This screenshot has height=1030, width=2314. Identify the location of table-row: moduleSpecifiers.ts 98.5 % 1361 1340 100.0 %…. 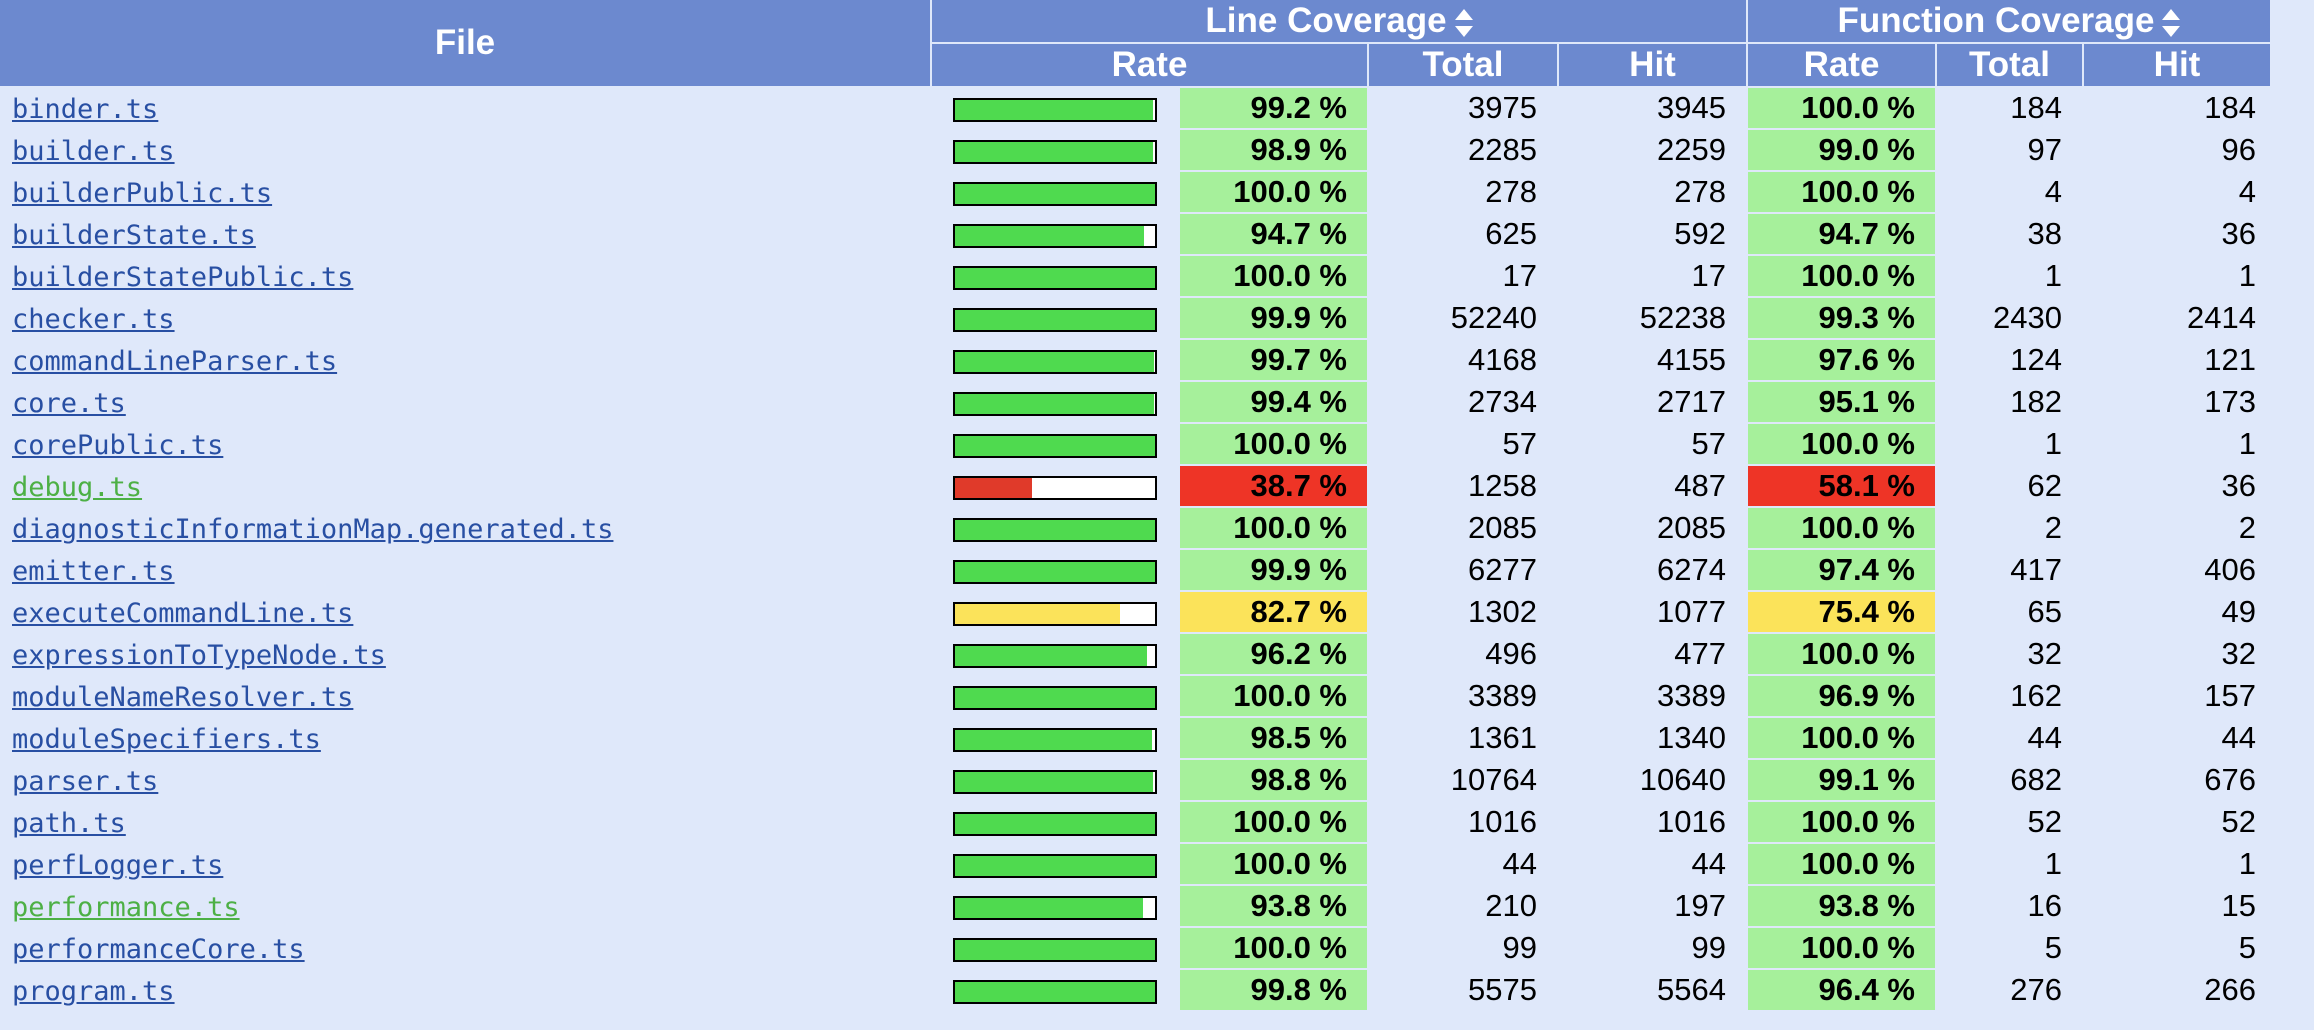
(1135, 738).